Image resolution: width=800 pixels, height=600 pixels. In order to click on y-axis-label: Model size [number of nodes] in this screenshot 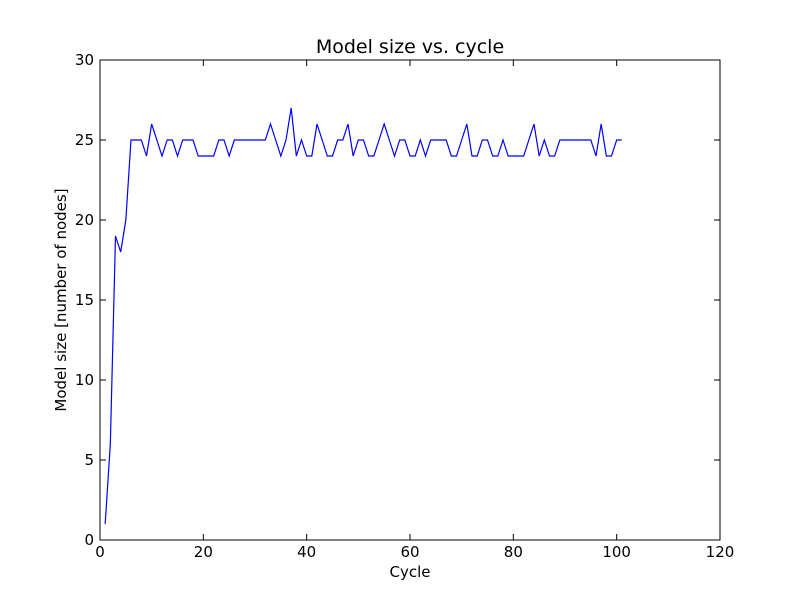, I will do `click(61, 299)`.